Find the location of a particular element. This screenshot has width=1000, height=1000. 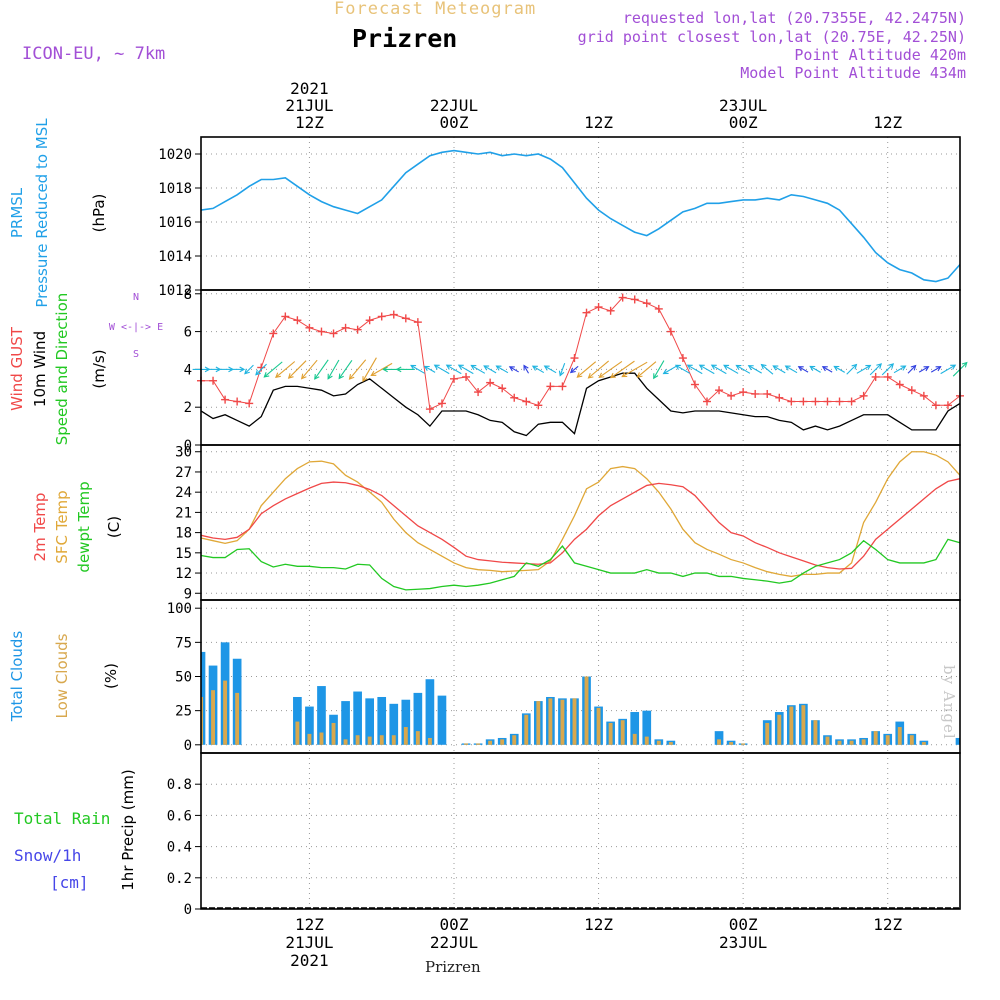

y-tick-label: 1018 is located at coordinates (175, 189).